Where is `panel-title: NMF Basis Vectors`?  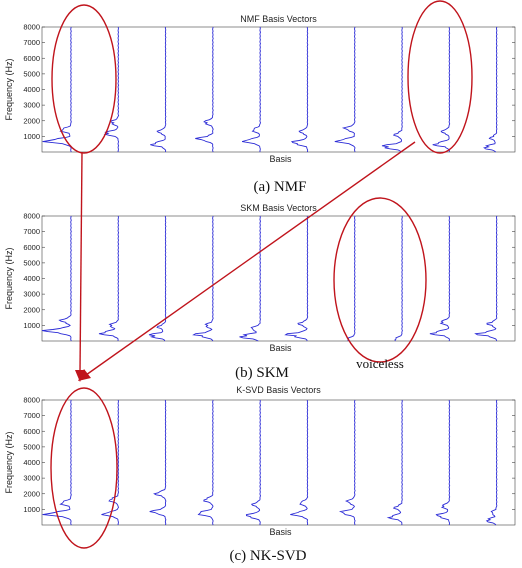
panel-title: NMF Basis Vectors is located at coordinates (278, 19).